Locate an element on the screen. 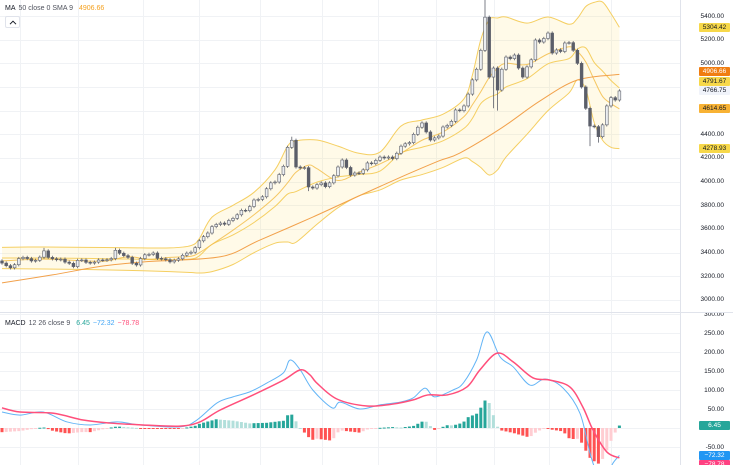 The height and width of the screenshot is (465, 733). indicator-params: 50 close 0 SMA 9 is located at coordinates (45, 8).